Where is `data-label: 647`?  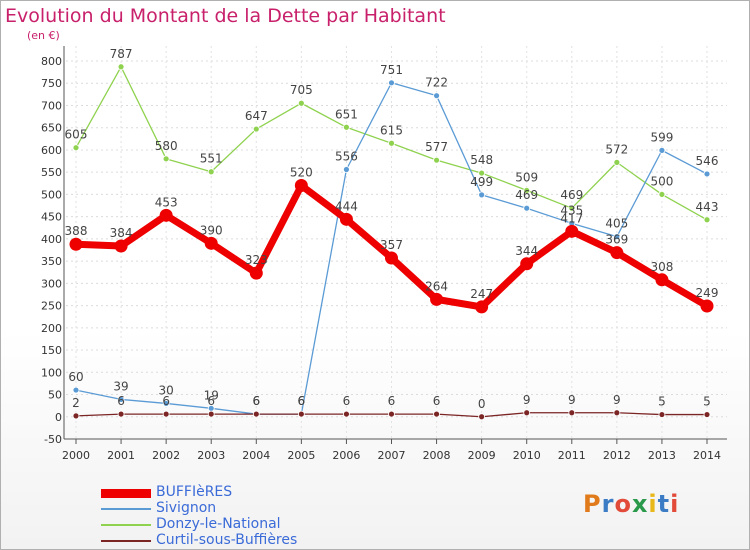 data-label: 647 is located at coordinates (256, 116).